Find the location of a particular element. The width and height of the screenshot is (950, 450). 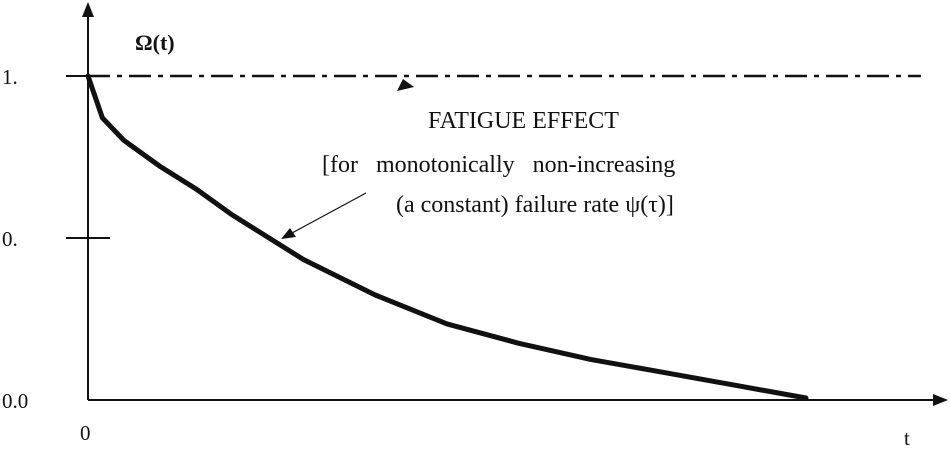

annotation-arrowhead-top is located at coordinates (405, 85).